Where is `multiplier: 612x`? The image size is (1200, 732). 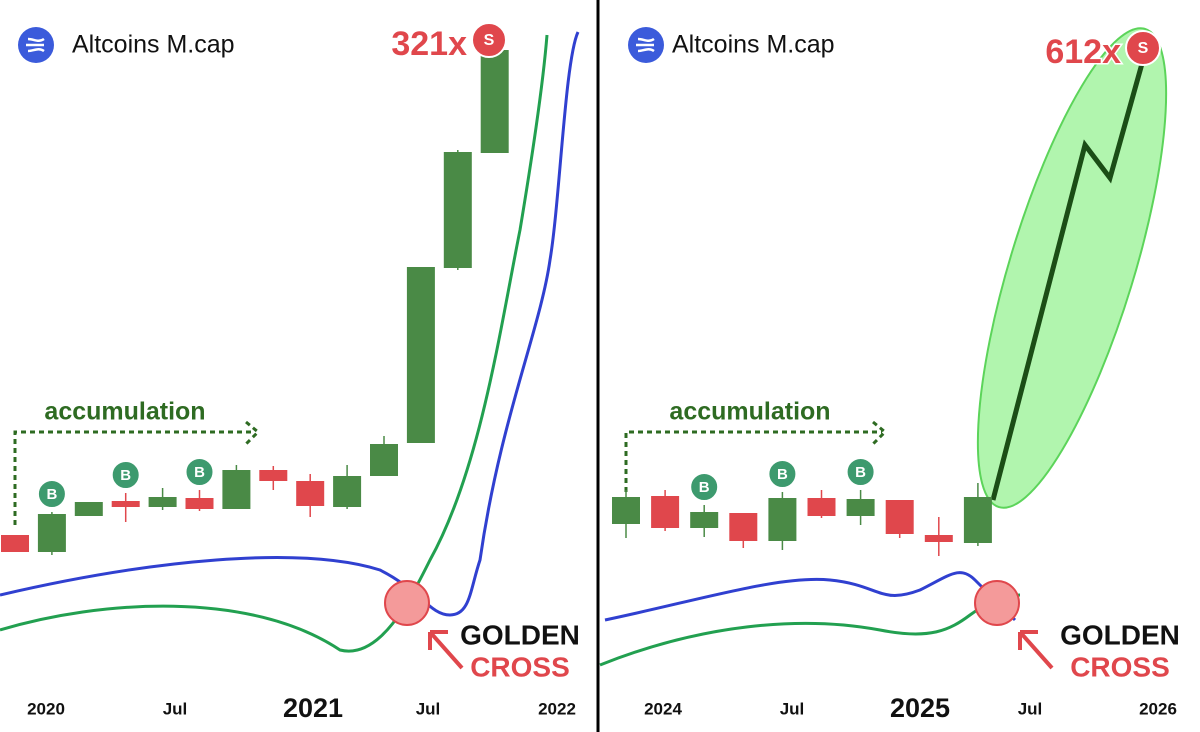
multiplier: 612x is located at coordinates (1083, 52).